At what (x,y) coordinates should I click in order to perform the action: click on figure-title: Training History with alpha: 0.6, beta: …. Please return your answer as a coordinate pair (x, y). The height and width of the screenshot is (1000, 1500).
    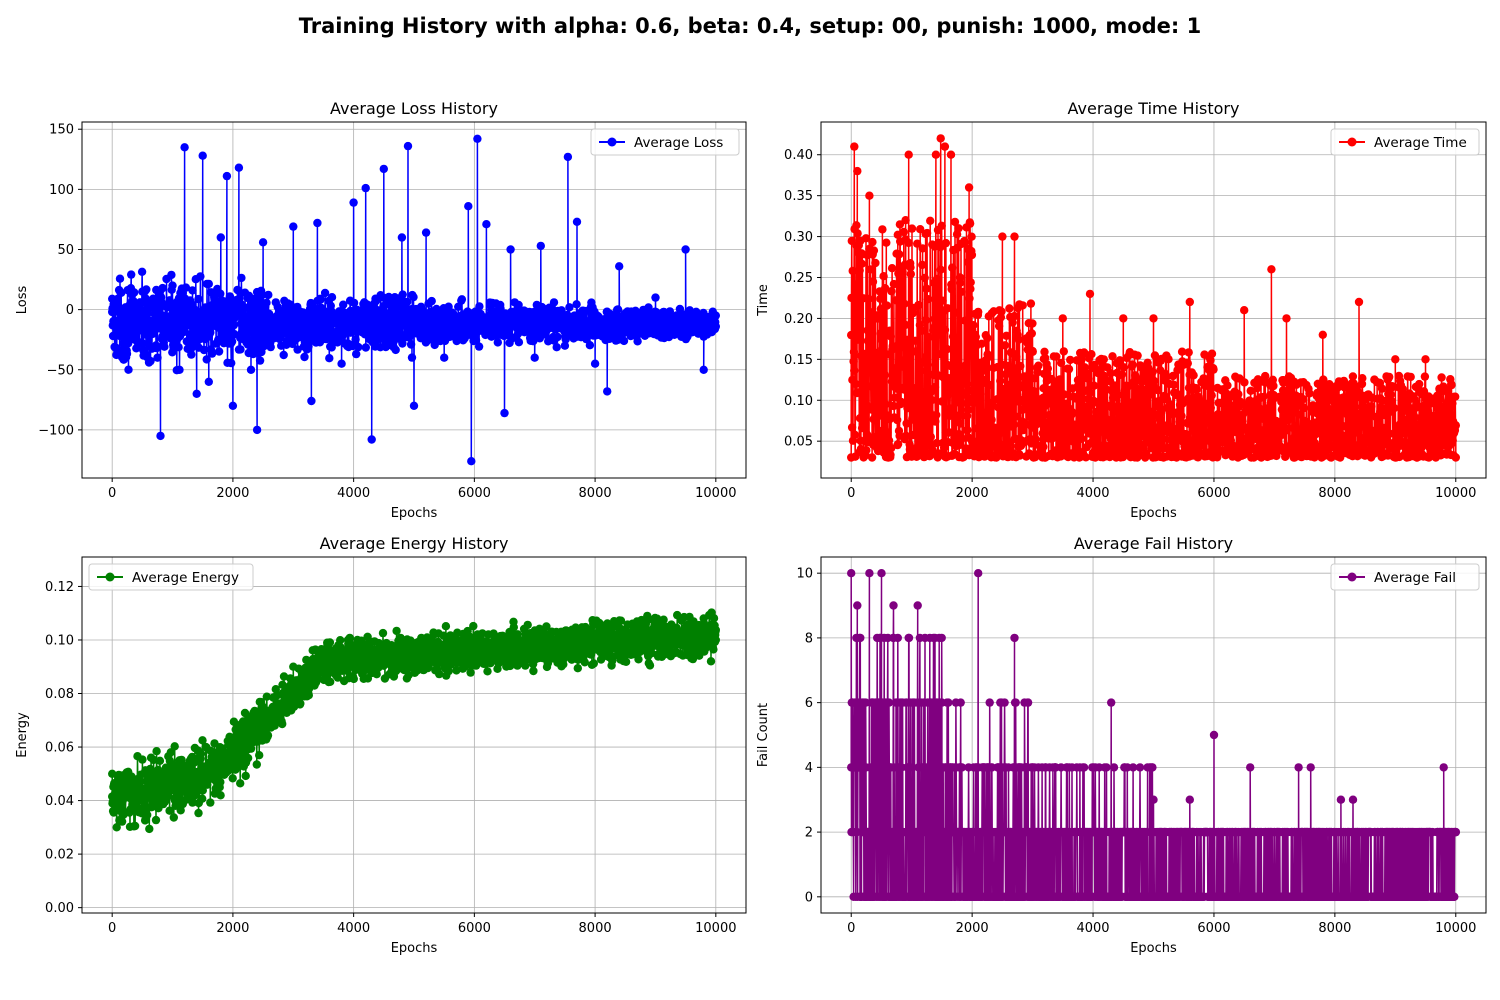
    Looking at the image, I should click on (750, 26).